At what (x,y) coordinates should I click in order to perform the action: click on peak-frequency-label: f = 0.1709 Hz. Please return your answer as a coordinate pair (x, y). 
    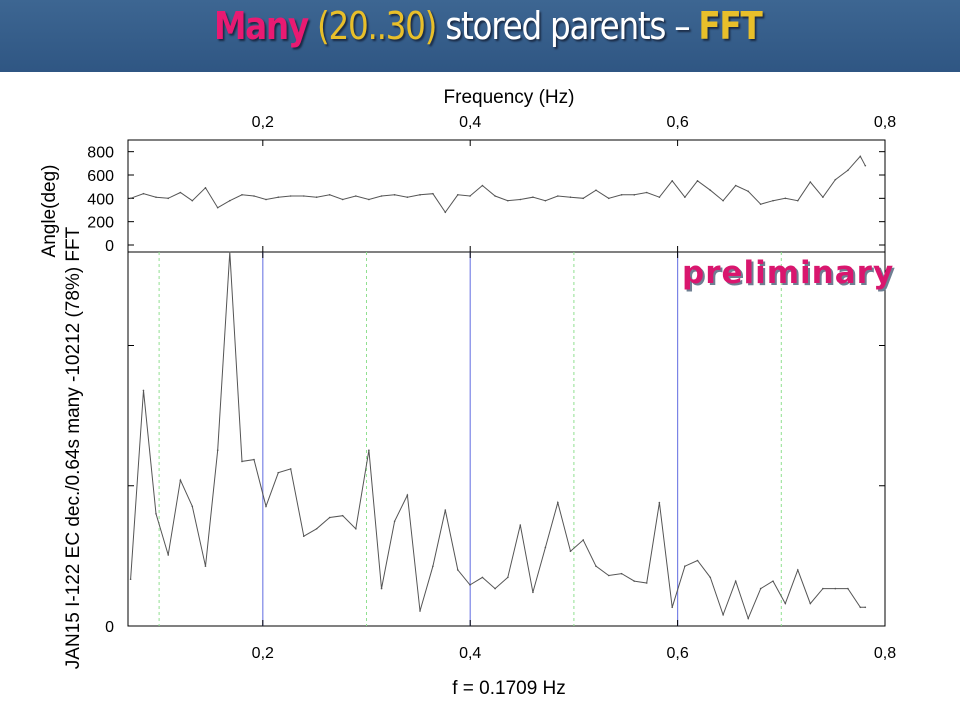
    Looking at the image, I should click on (509, 688).